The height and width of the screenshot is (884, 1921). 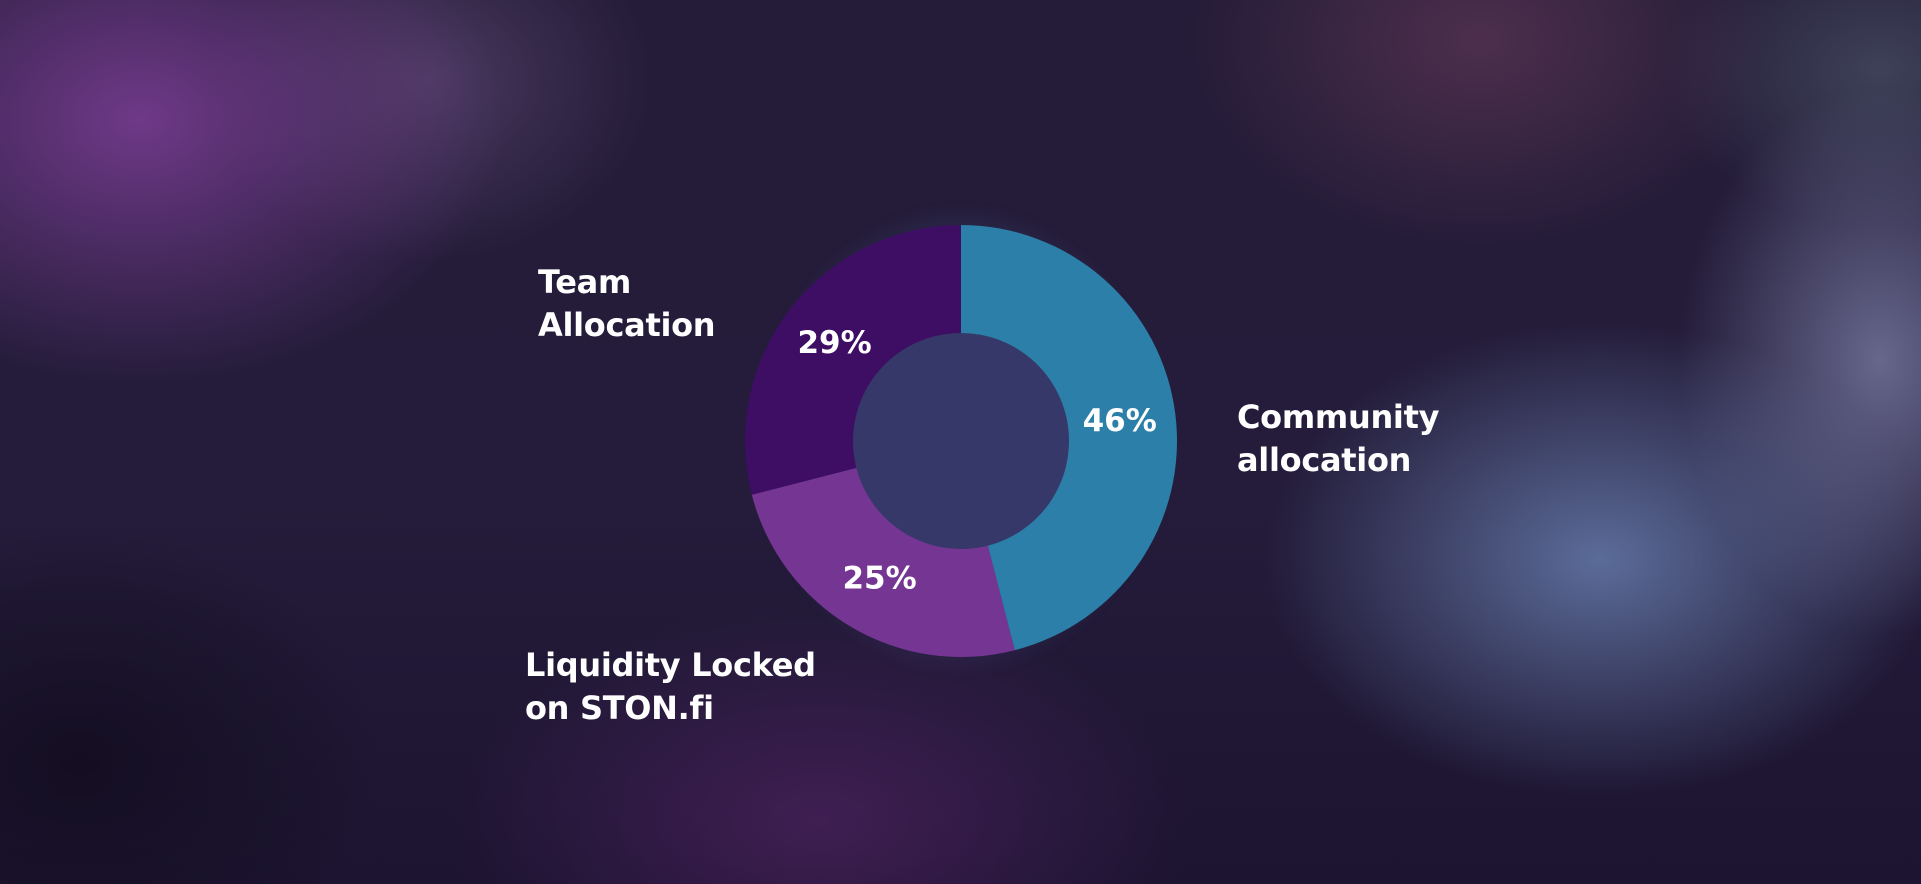 I want to click on slice-label-liquidity-locked: Liquidity Locked on STON.fi, so click(x=670, y=687).